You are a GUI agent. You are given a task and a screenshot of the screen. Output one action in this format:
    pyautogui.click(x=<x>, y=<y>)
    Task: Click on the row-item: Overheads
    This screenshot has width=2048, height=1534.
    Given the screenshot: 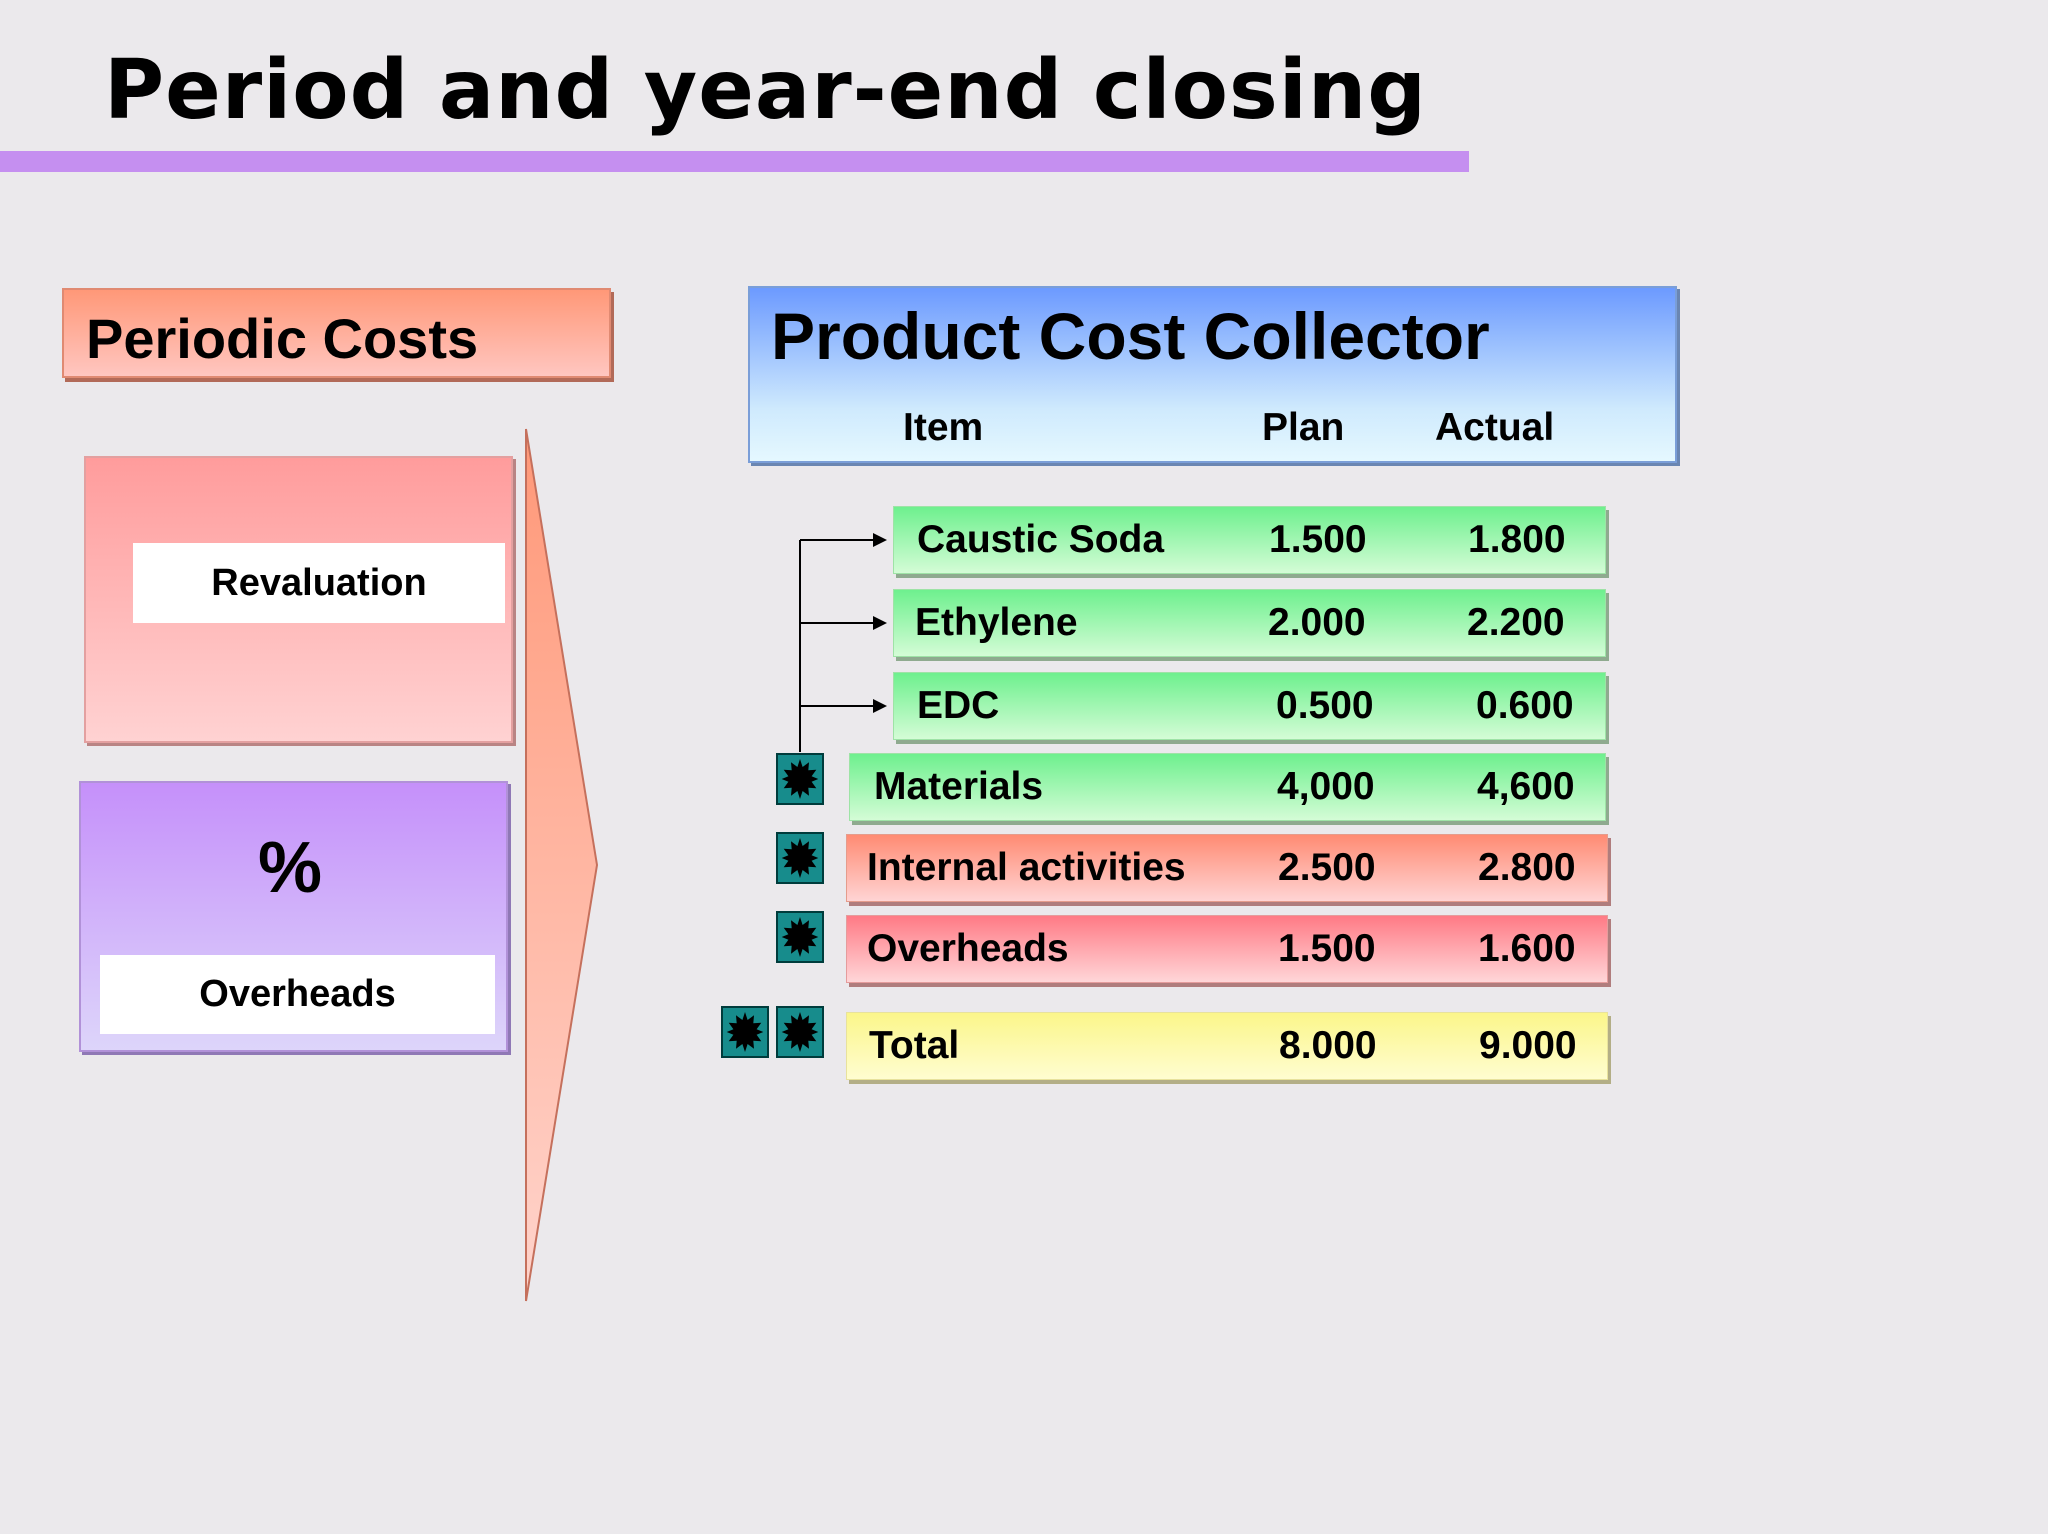 What is the action you would take?
    pyautogui.click(x=968, y=948)
    